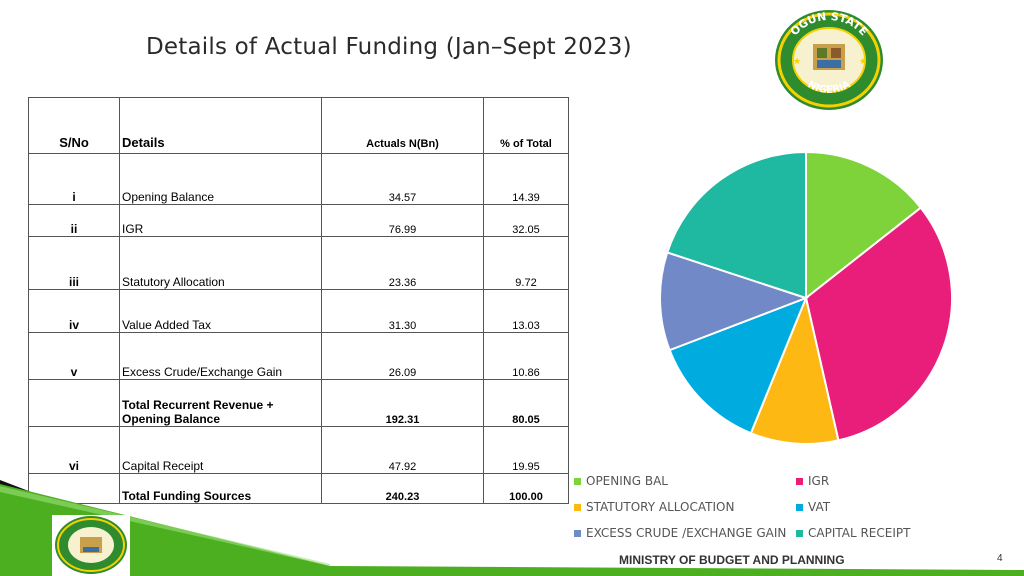 The image size is (1024, 576). What do you see at coordinates (402, 263) in the screenshot?
I see `cell-actuals: 23.36` at bounding box center [402, 263].